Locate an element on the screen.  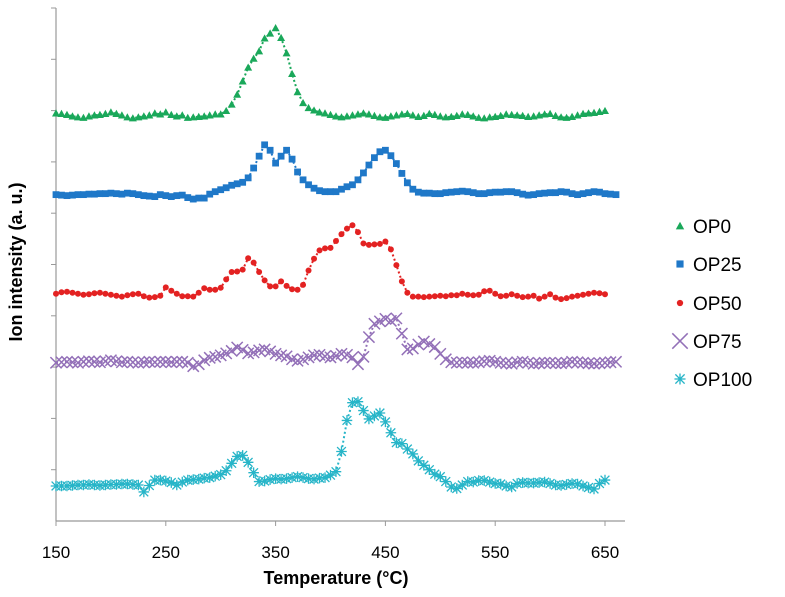
legend-item-op50: OP50 is located at coordinates (709, 304).